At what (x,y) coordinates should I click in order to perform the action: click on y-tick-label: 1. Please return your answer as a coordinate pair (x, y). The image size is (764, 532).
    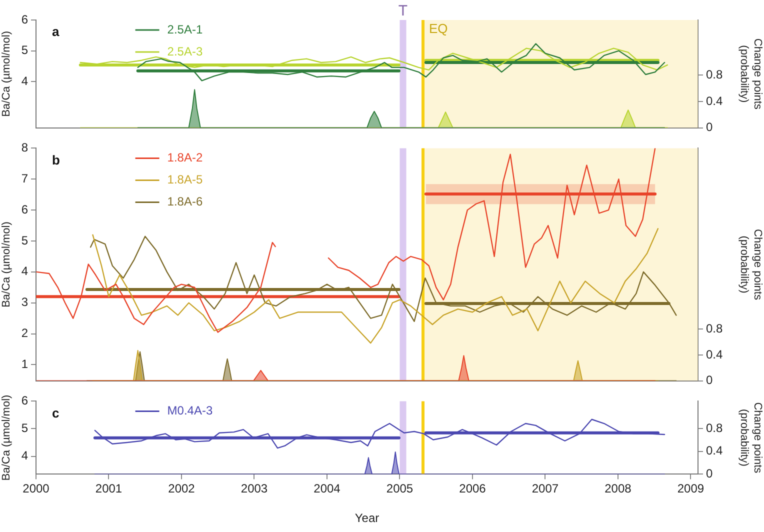
    Looking at the image, I should click on (24, 364).